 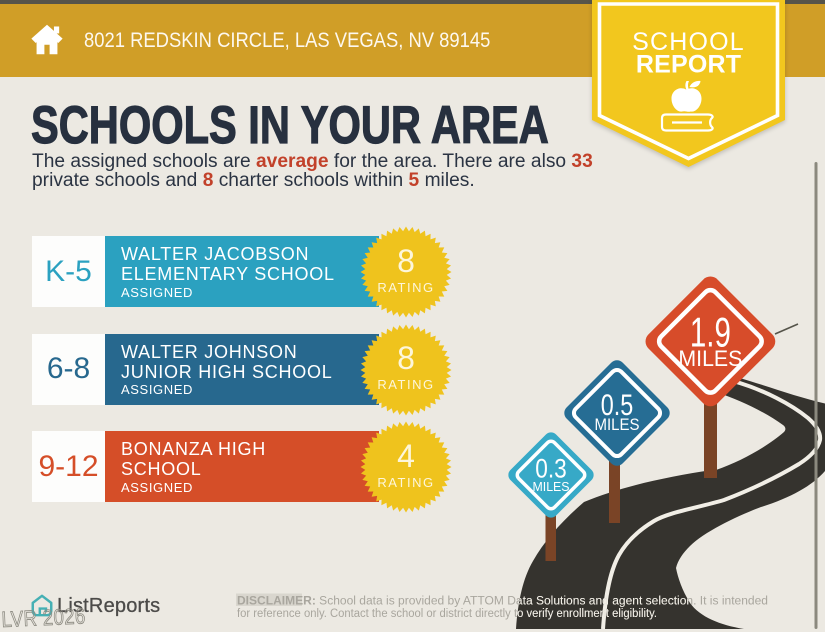 I want to click on svg-text: 1.9, so click(x=710, y=331).